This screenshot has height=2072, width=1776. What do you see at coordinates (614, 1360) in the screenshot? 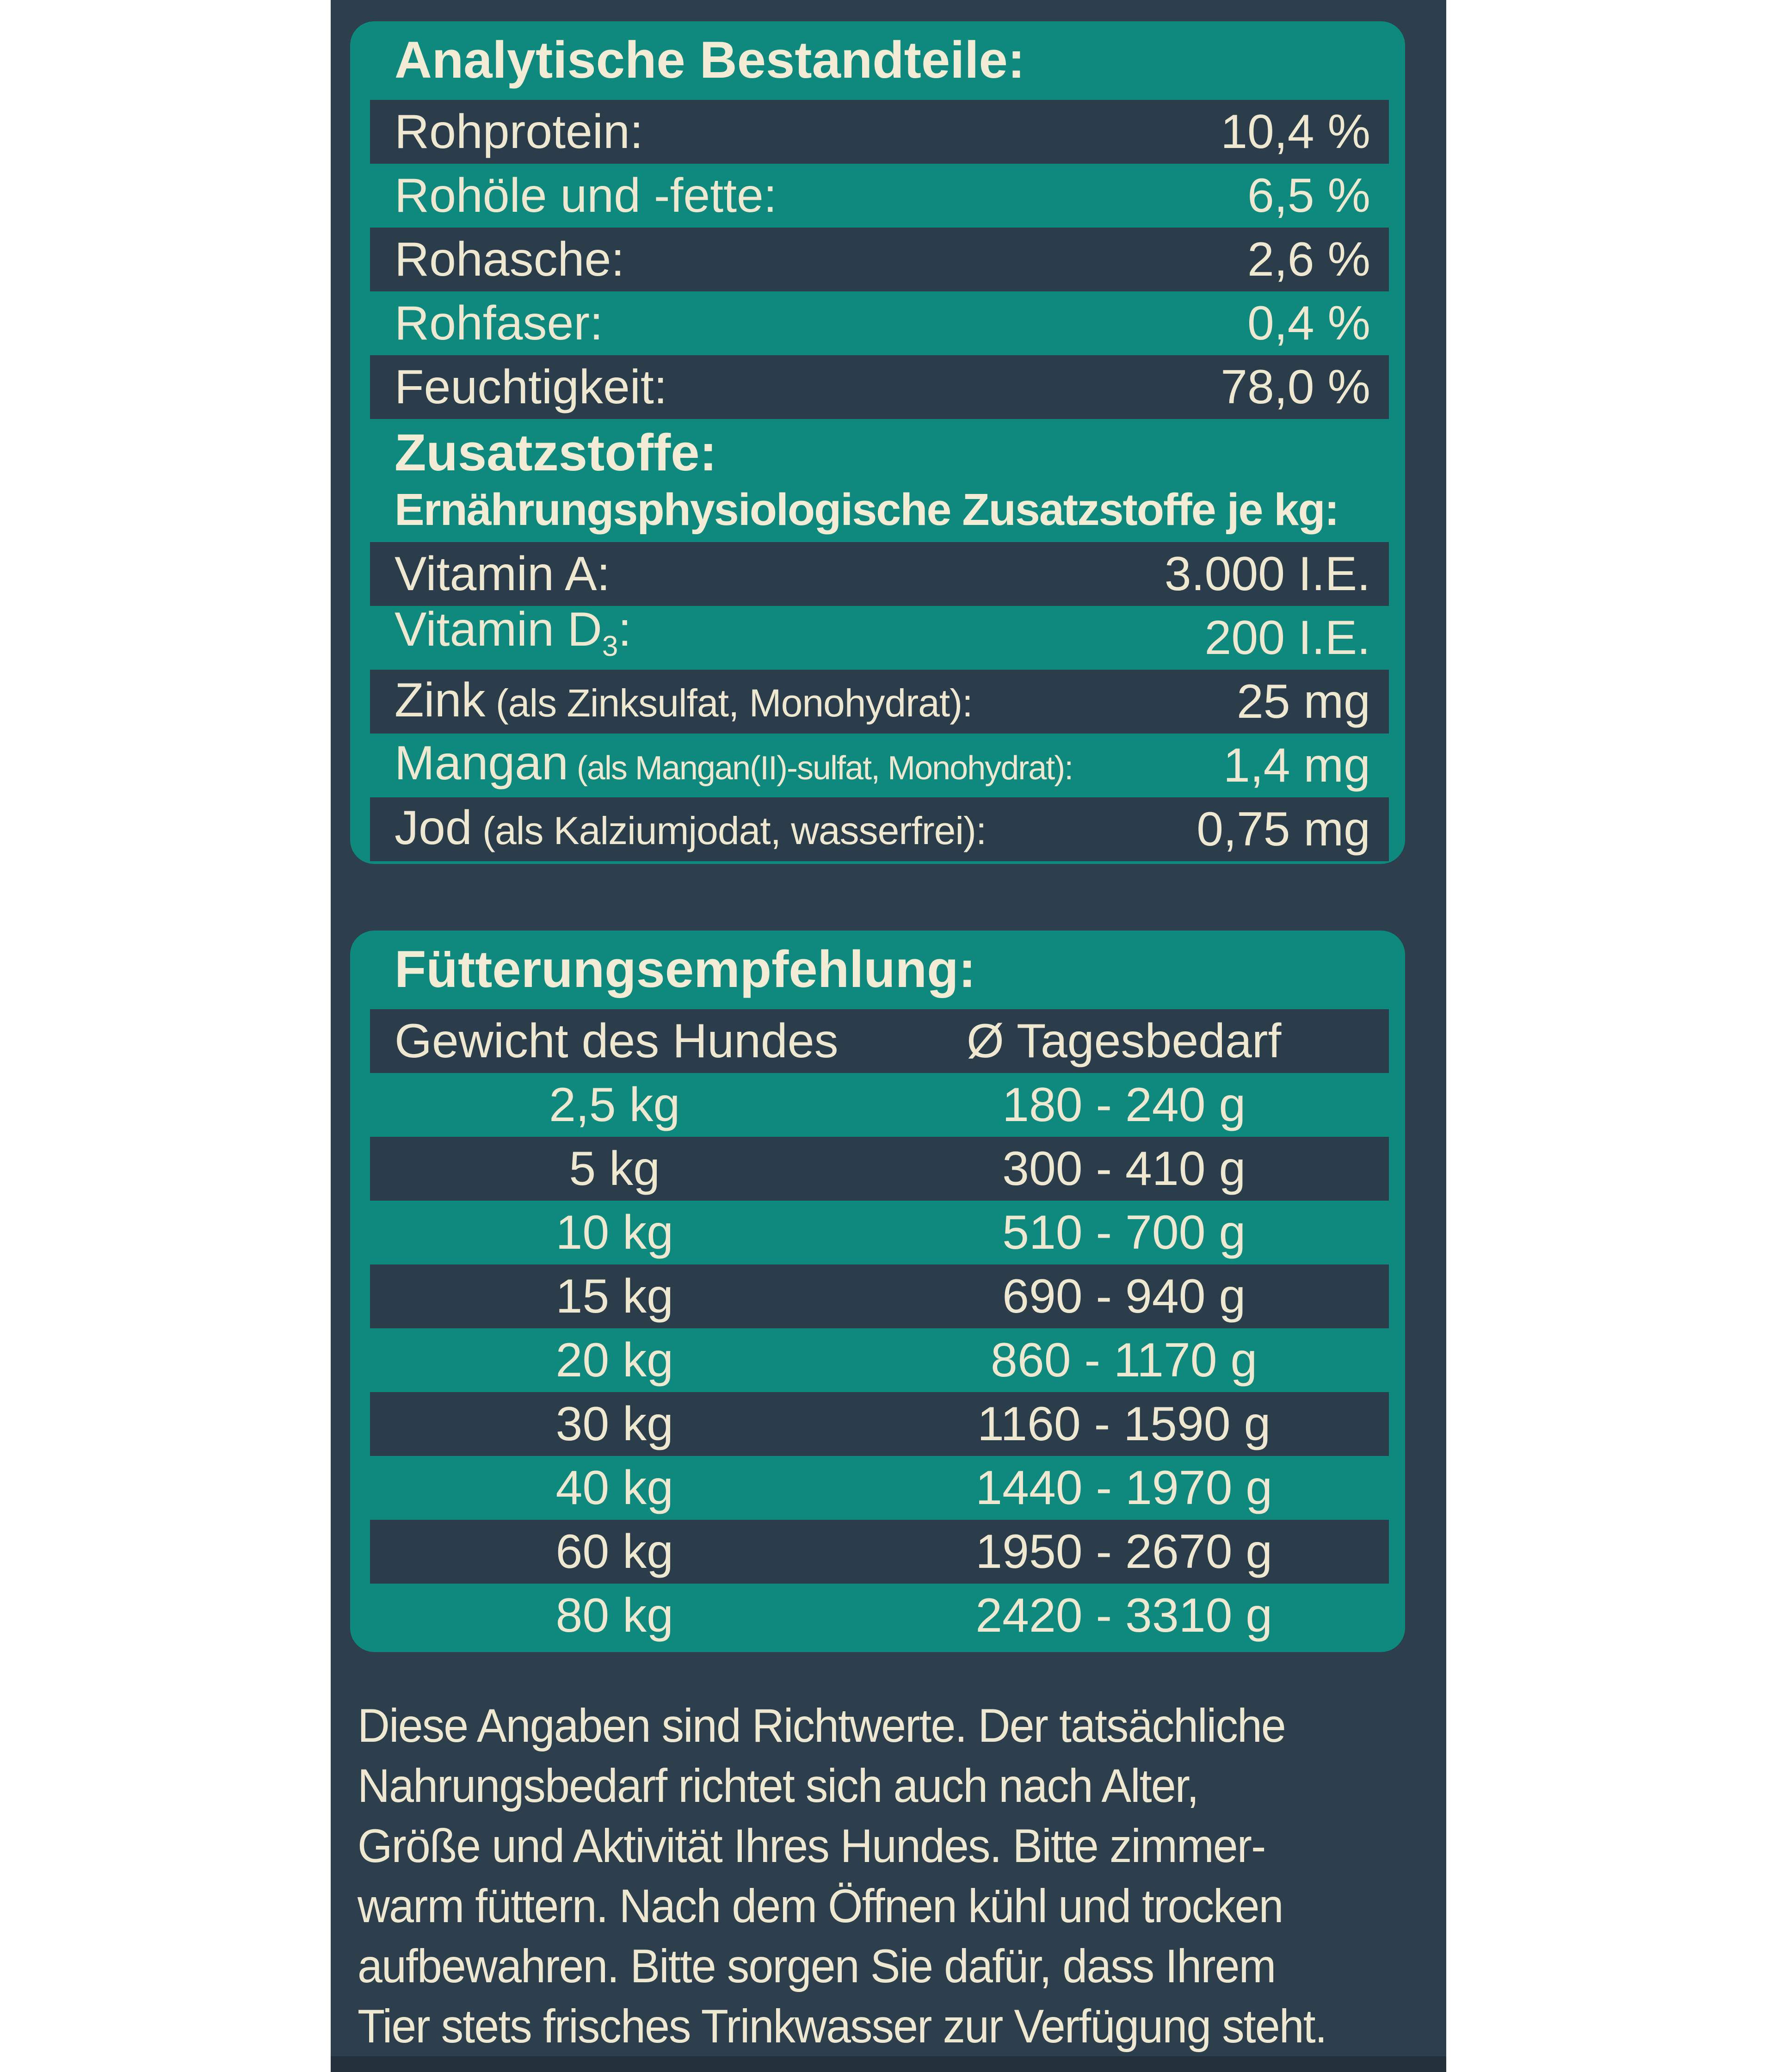
I see `weight-cell: 20 kg` at bounding box center [614, 1360].